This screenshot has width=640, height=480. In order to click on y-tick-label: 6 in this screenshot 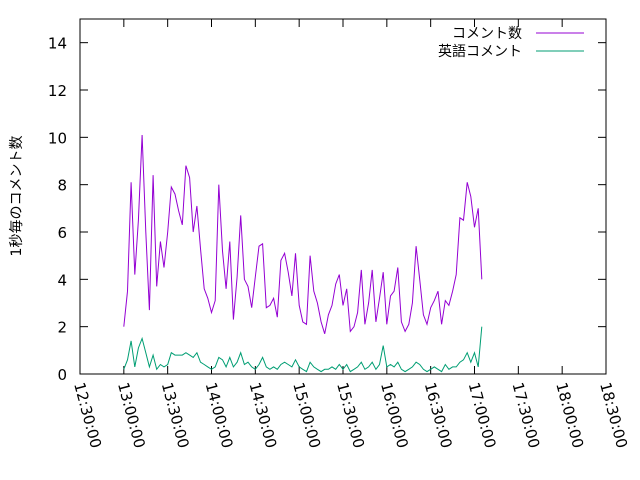, I will do `click(62, 233)`.